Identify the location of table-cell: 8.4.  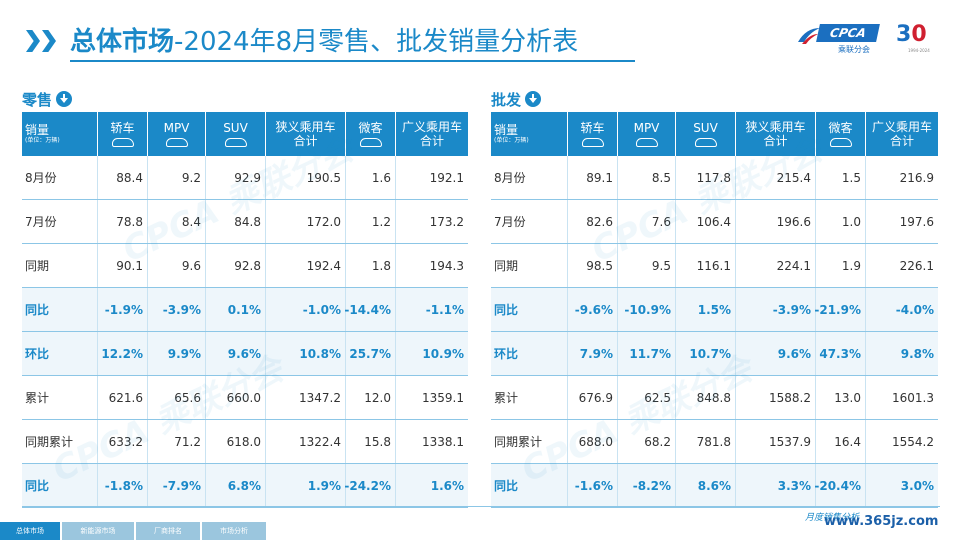
(177, 221).